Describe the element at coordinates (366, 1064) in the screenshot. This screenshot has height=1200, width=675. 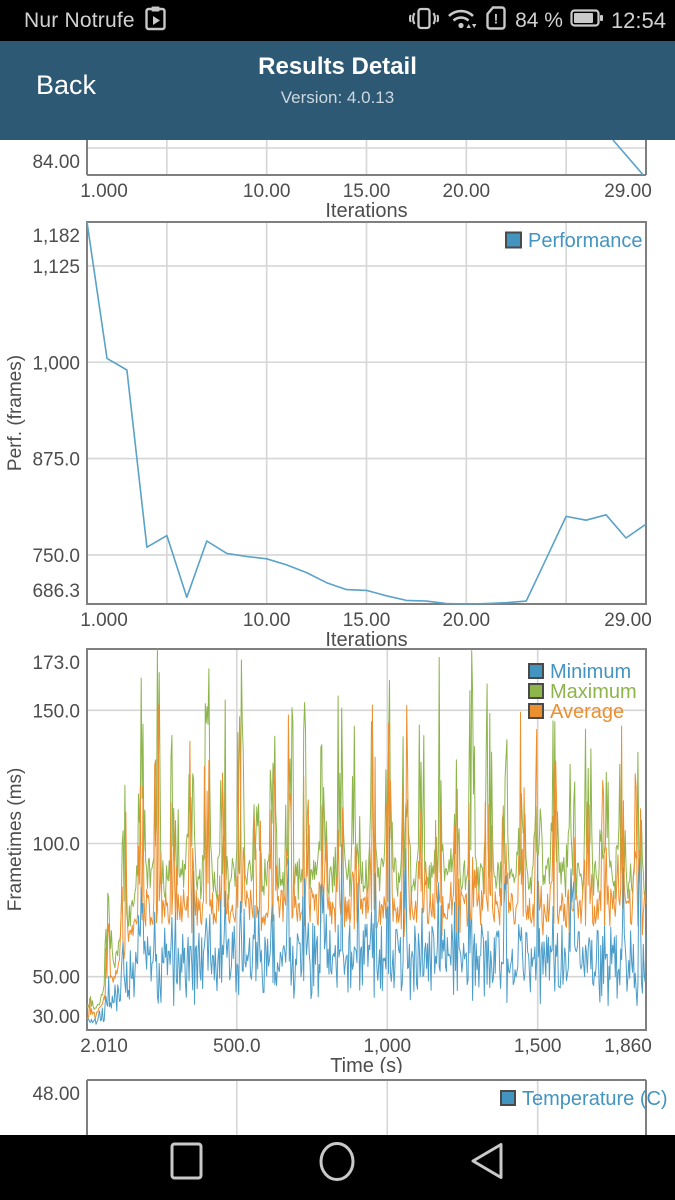
I see `svg-text: Time (s)` at that location.